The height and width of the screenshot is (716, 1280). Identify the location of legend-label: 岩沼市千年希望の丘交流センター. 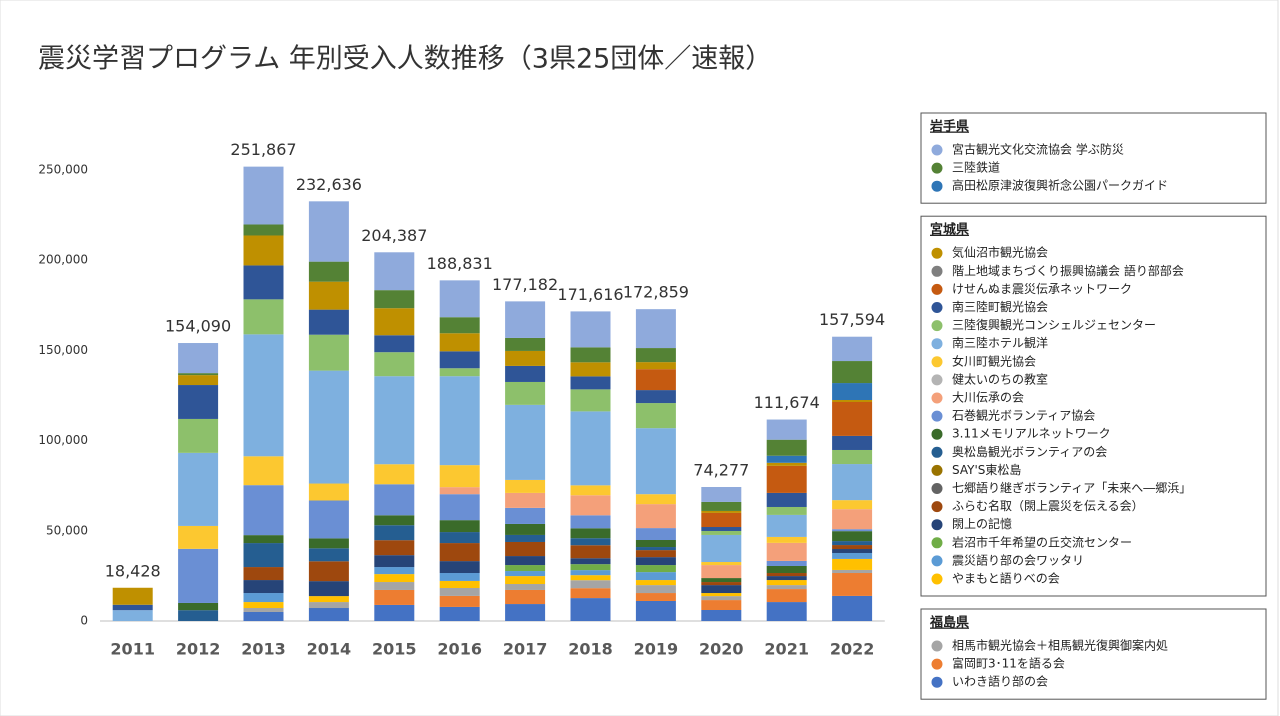
(1042, 541).